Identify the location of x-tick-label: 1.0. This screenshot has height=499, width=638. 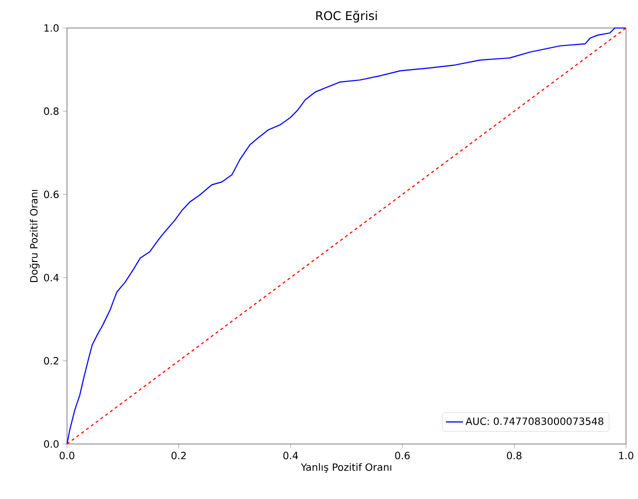
(626, 456).